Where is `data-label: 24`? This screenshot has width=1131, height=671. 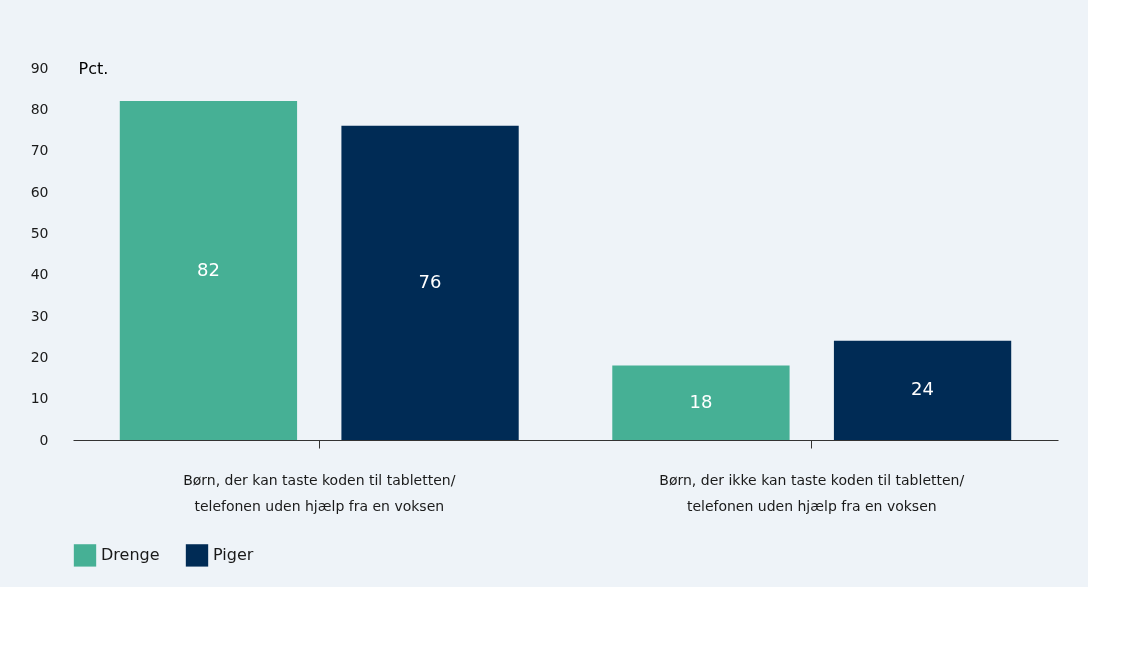 data-label: 24 is located at coordinates (923, 389).